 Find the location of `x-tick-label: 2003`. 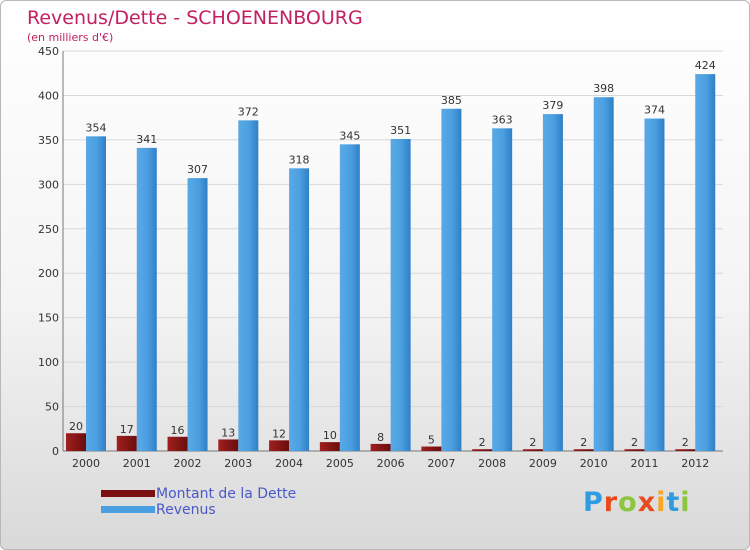

x-tick-label: 2003 is located at coordinates (238, 463).